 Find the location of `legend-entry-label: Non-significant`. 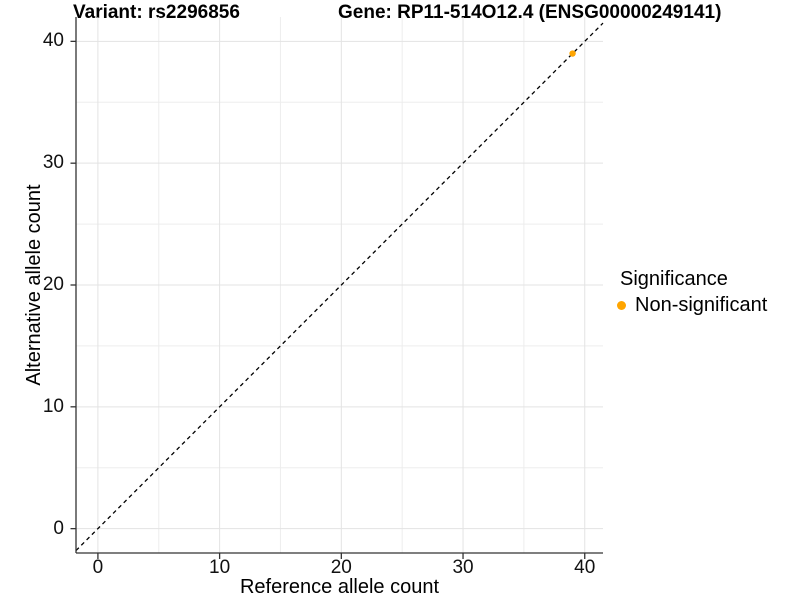

legend-entry-label: Non-significant is located at coordinates (701, 305).